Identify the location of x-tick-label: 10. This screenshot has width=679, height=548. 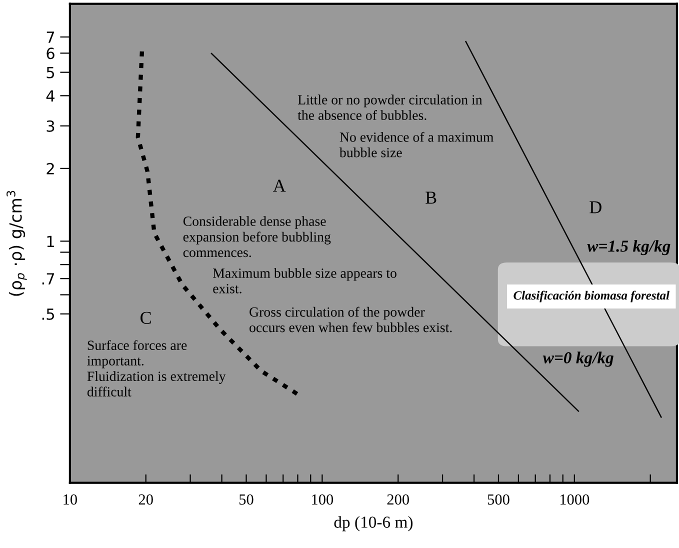
(70, 499).